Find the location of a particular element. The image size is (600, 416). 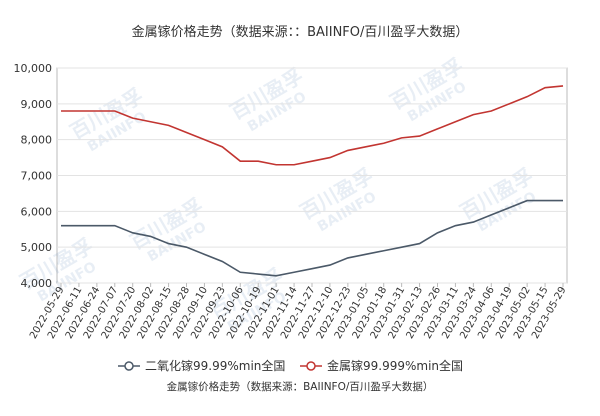

y-tick-label: 7,000 is located at coordinates (37, 176).